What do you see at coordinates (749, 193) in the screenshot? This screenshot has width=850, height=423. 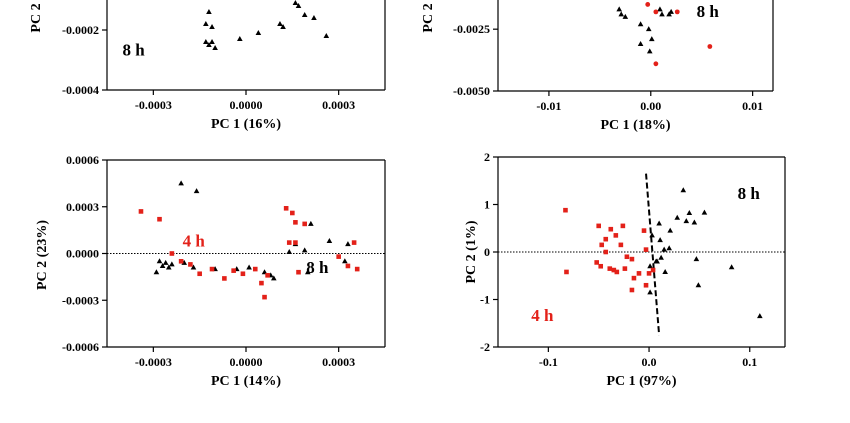 I see `group-annotation: 8 h` at bounding box center [749, 193].